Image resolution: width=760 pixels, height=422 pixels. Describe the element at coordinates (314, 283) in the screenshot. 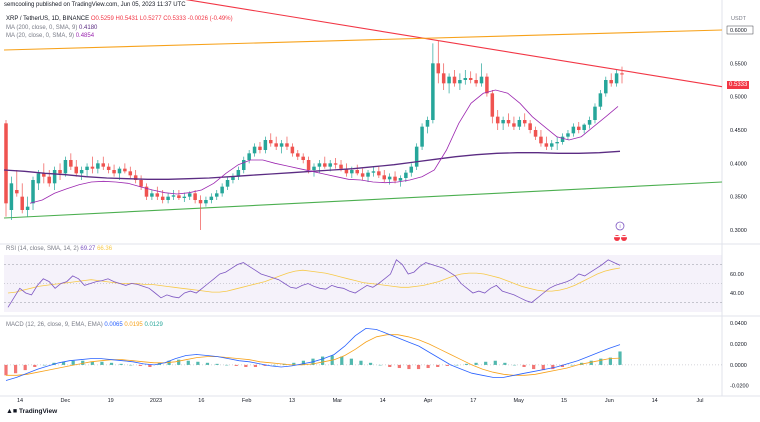

I see `rsi-line` at that location.